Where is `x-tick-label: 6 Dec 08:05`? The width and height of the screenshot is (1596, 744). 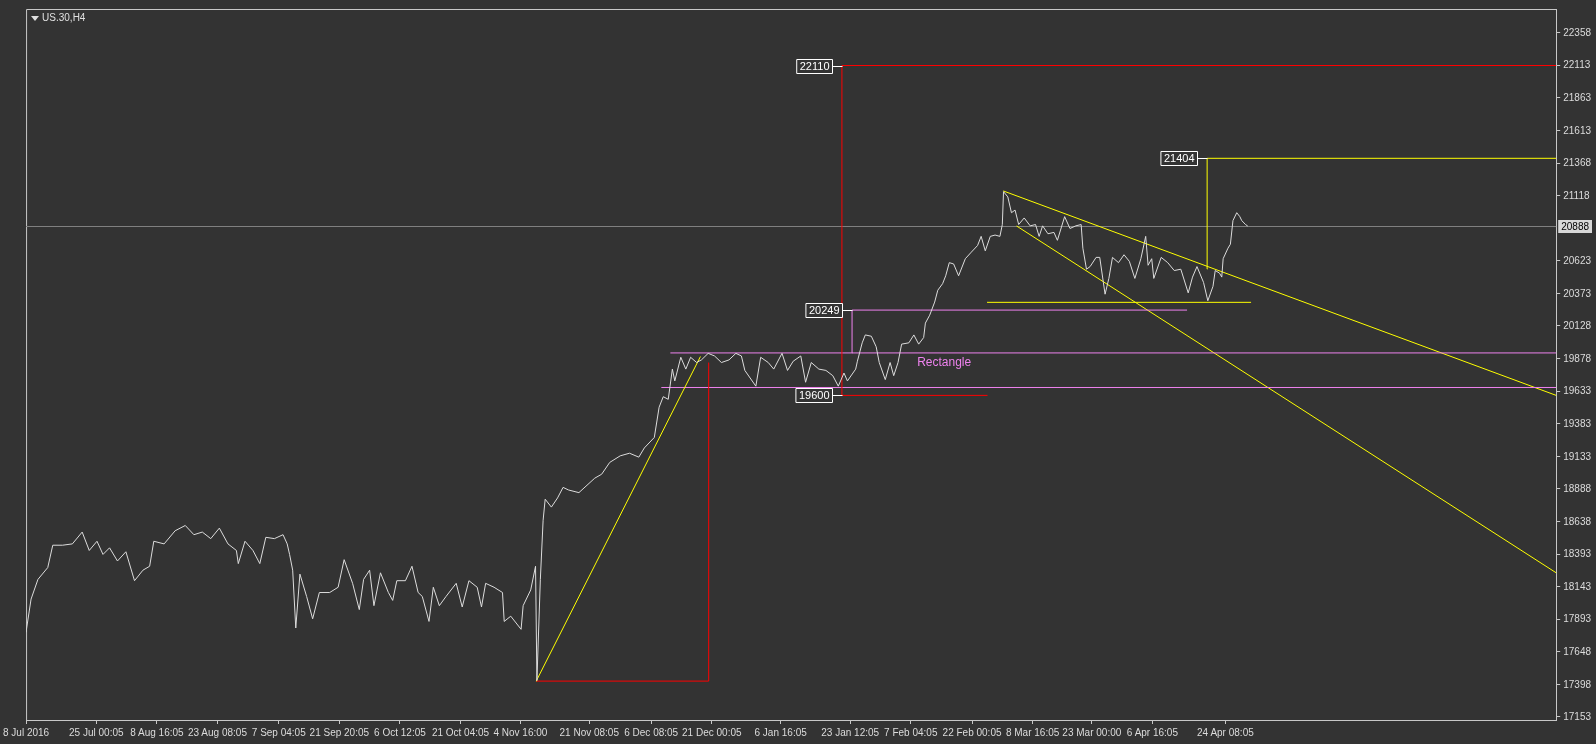
x-tick-label: 6 Dec 08:05 is located at coordinates (651, 732).